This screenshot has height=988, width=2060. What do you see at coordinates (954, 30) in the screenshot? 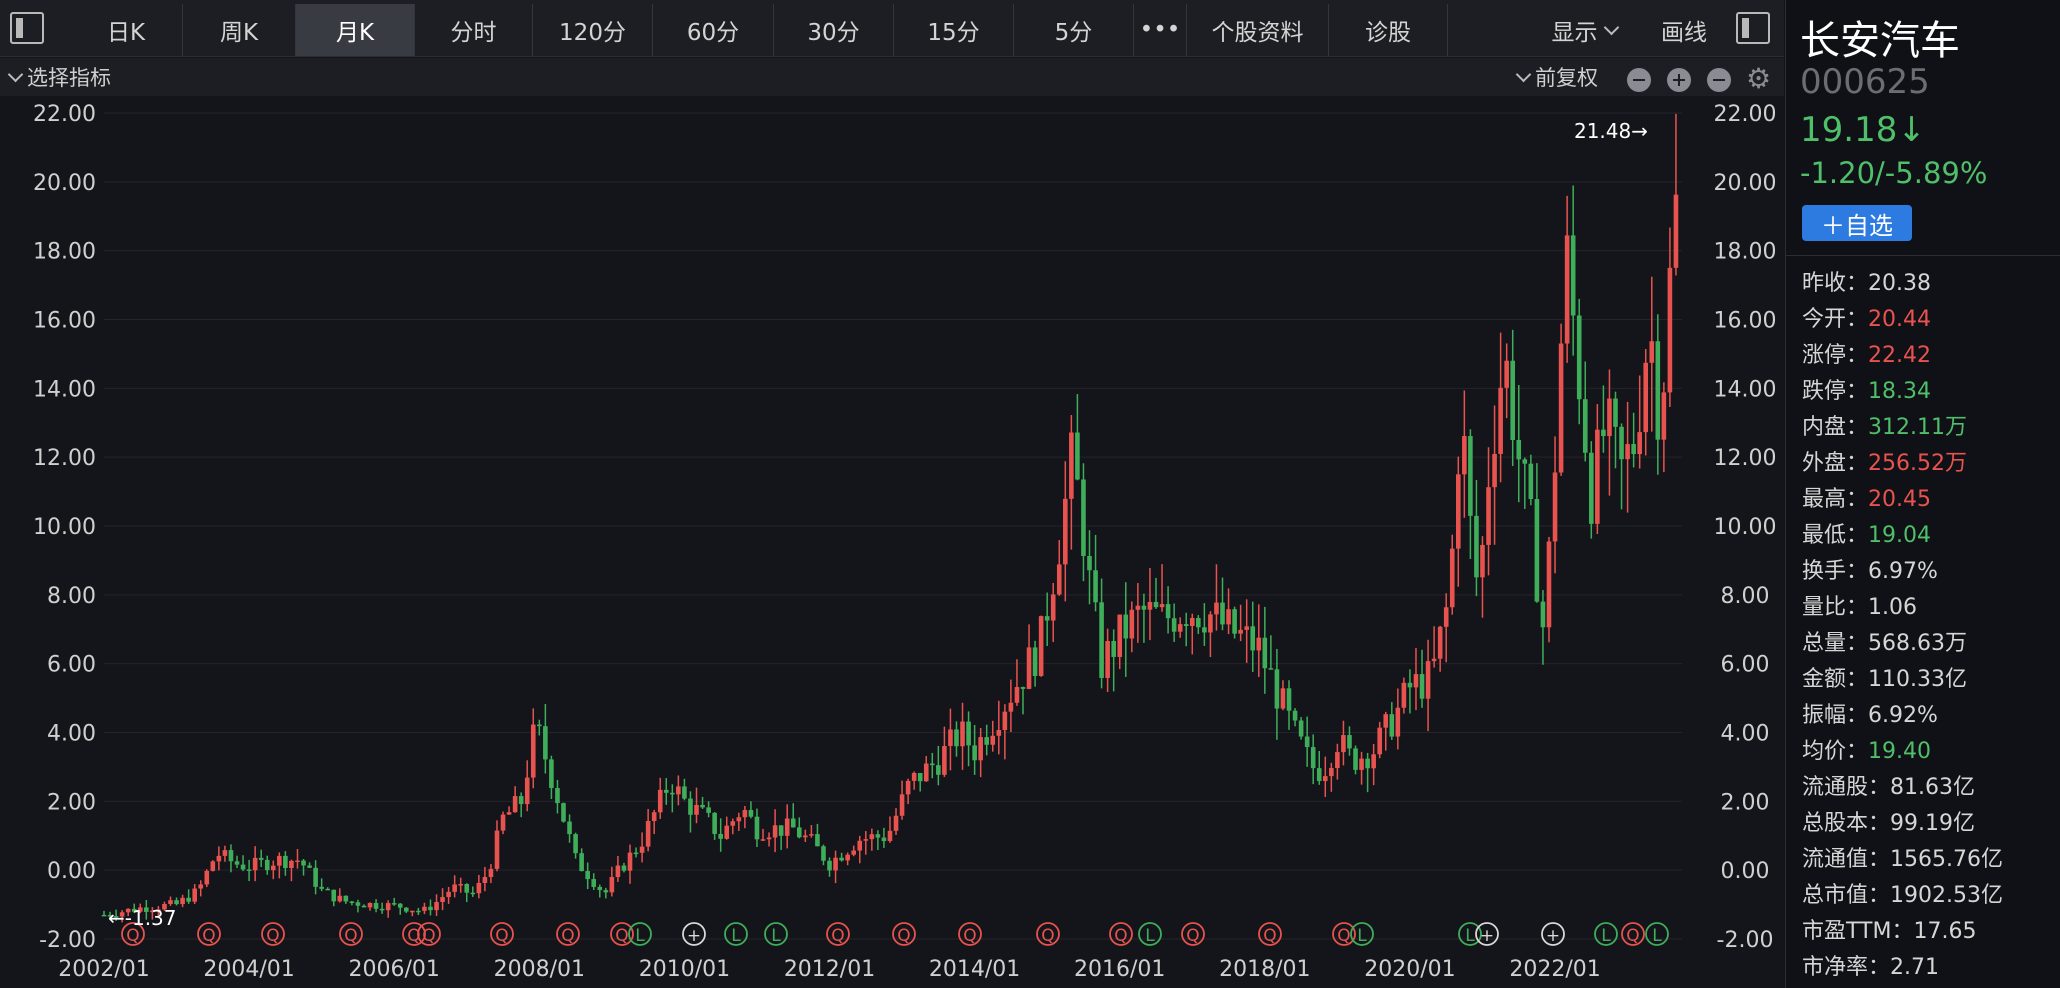
I see `tab-7: 15分` at bounding box center [954, 30].